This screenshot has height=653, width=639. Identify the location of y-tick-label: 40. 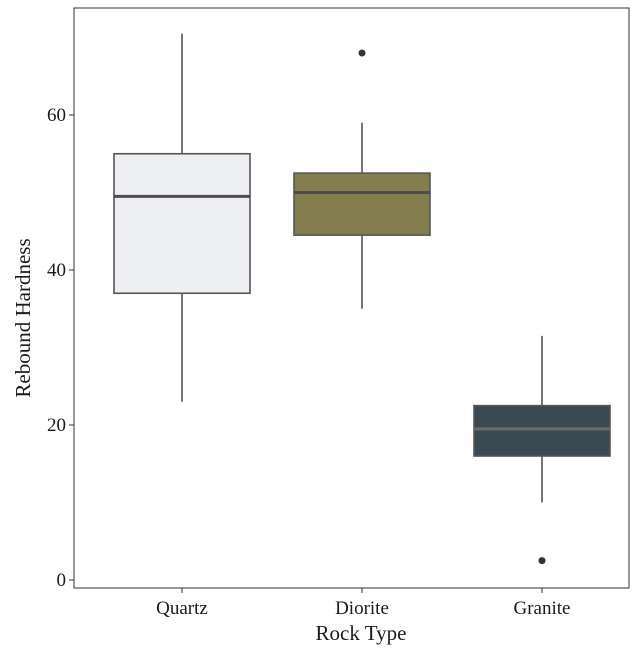
(56, 270).